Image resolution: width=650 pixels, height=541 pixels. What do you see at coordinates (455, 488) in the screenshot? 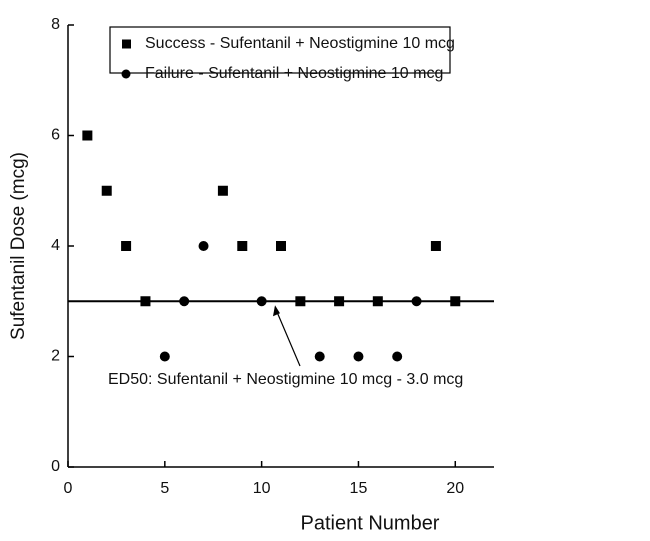
I see `x-tick-label: 20` at bounding box center [455, 488].